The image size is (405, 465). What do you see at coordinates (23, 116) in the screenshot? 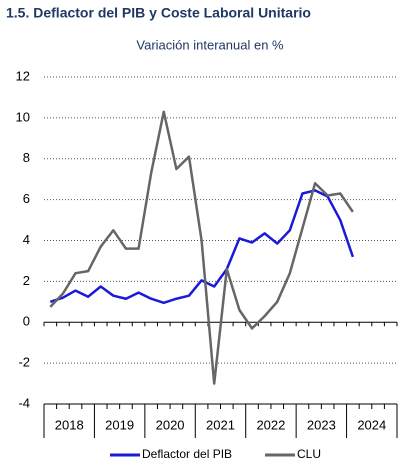
I see `y-tick-label: 10` at bounding box center [23, 116].